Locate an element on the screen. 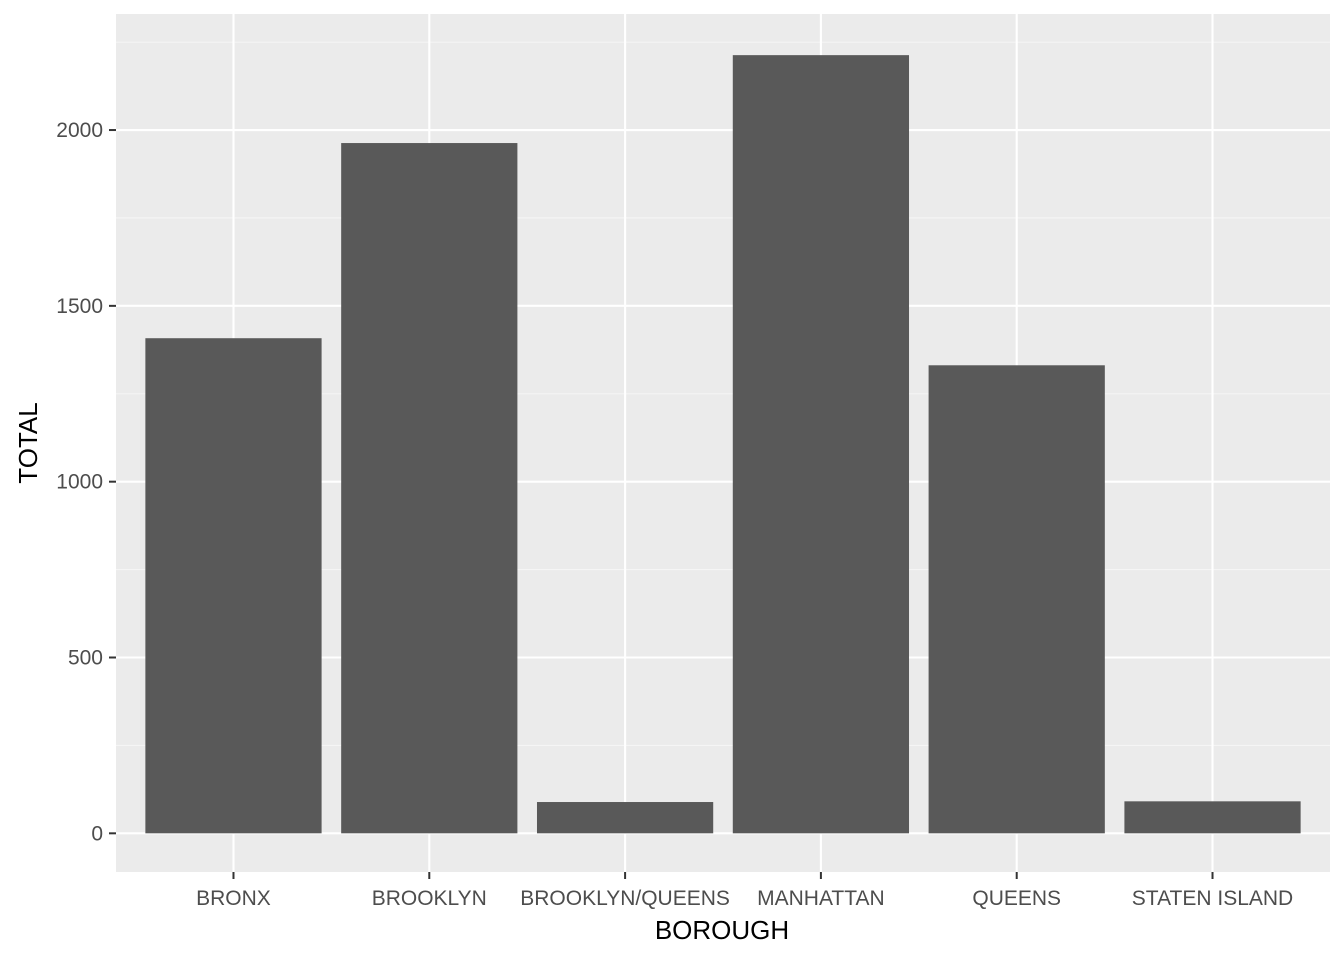 The height and width of the screenshot is (960, 1344). bar-brooklyn is located at coordinates (429, 488).